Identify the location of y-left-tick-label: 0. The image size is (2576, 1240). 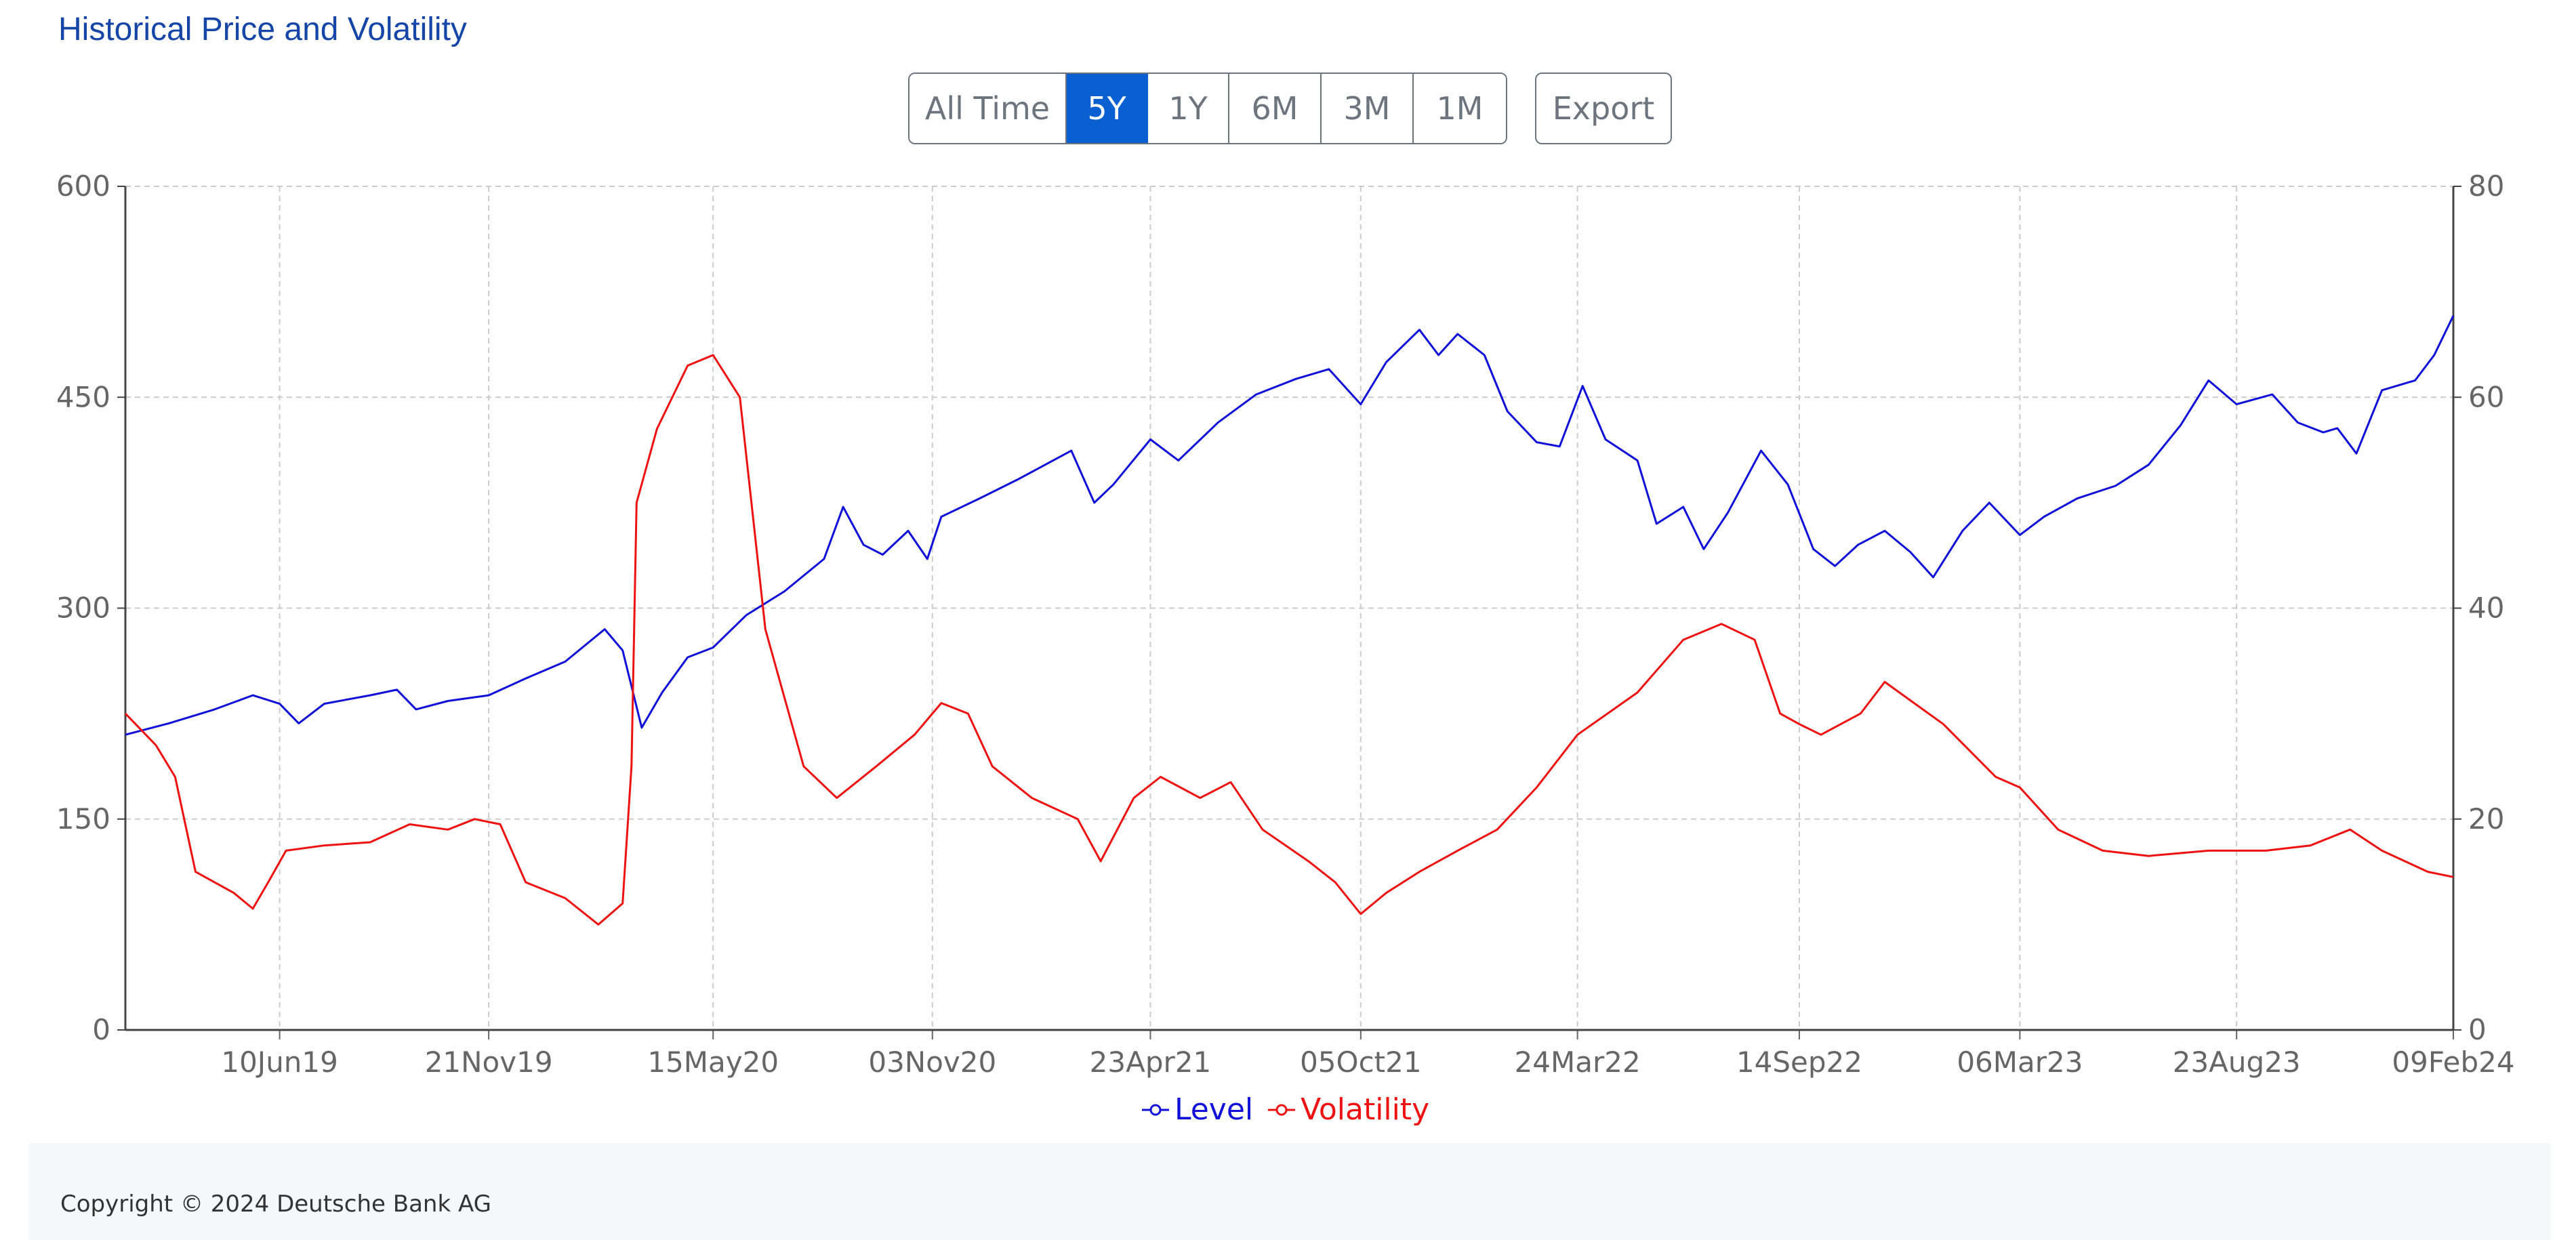
(101, 1029).